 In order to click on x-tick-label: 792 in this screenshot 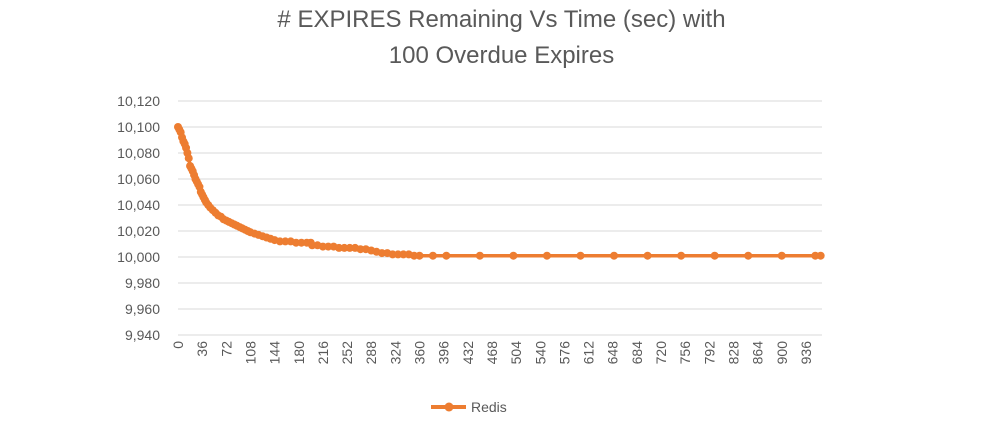, I will do `click(709, 353)`.